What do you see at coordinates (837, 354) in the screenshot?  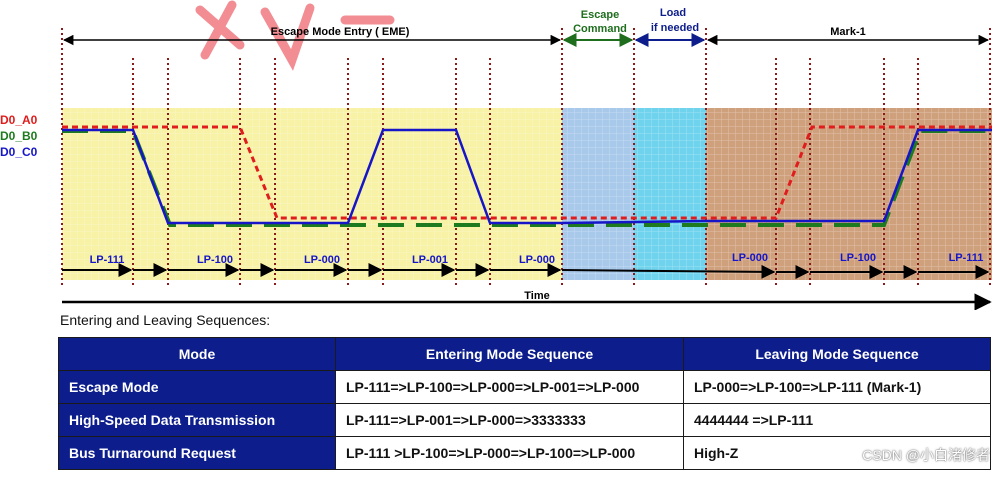 I see `header-leaving: Leaving Mode Sequence` at bounding box center [837, 354].